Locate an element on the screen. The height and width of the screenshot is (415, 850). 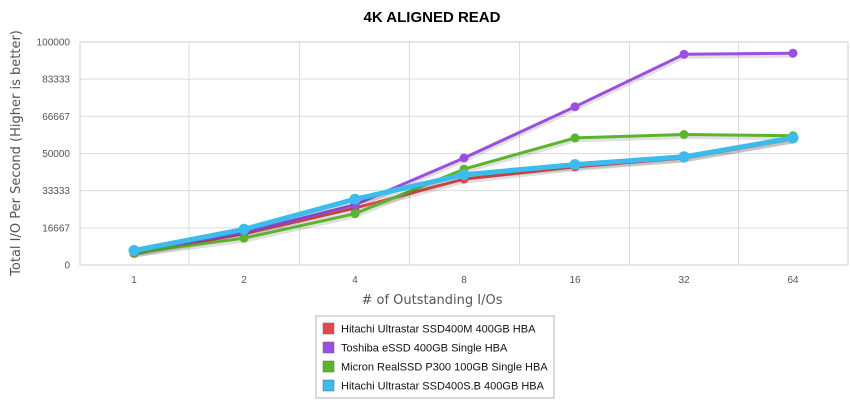
x-tick-label: 64 is located at coordinates (793, 280).